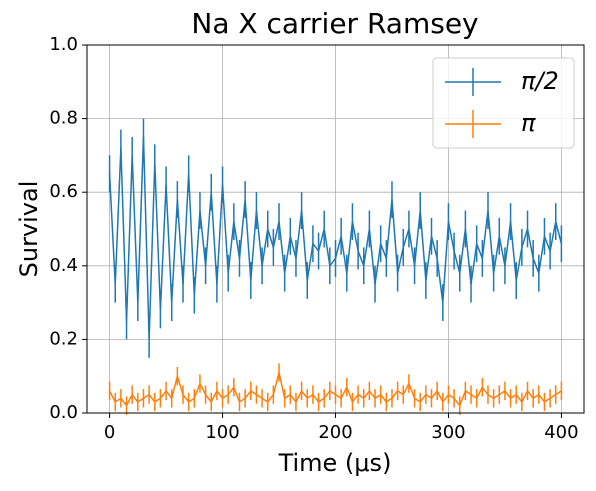  I want to click on y-tick-label: 0.6, so click(63, 191).